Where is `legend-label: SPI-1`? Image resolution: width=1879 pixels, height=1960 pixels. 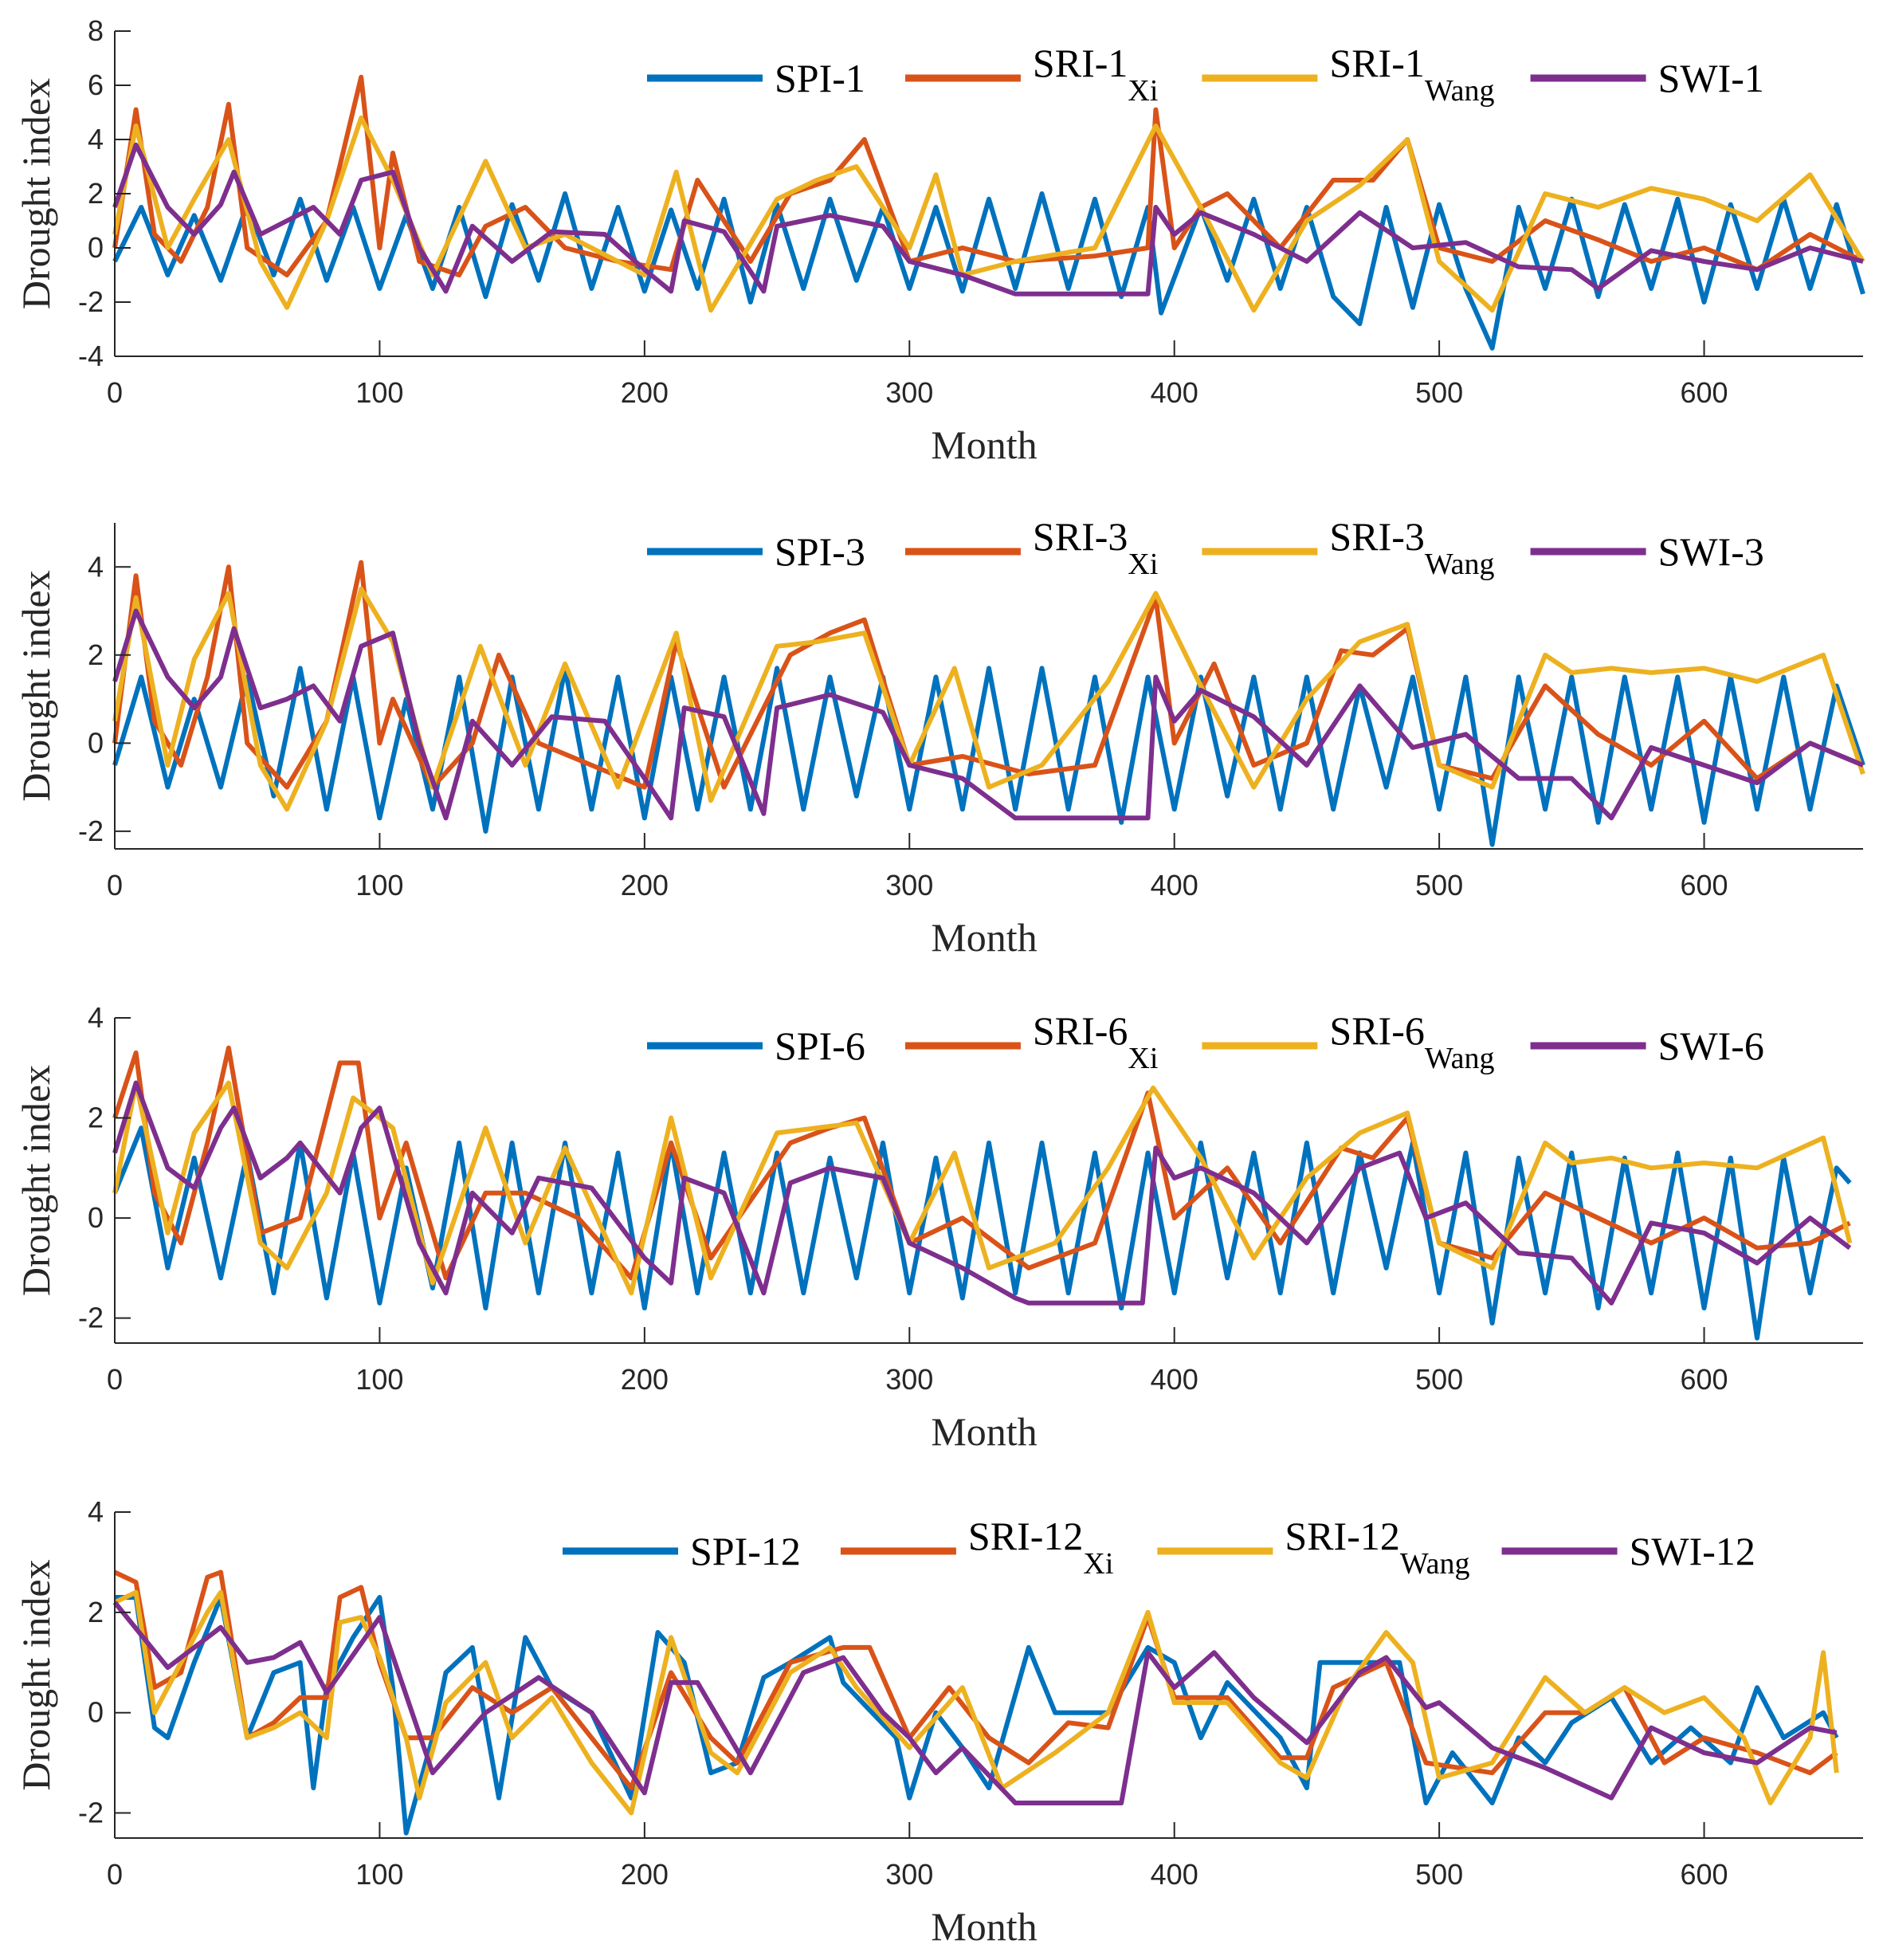 legend-label: SPI-1 is located at coordinates (820, 78).